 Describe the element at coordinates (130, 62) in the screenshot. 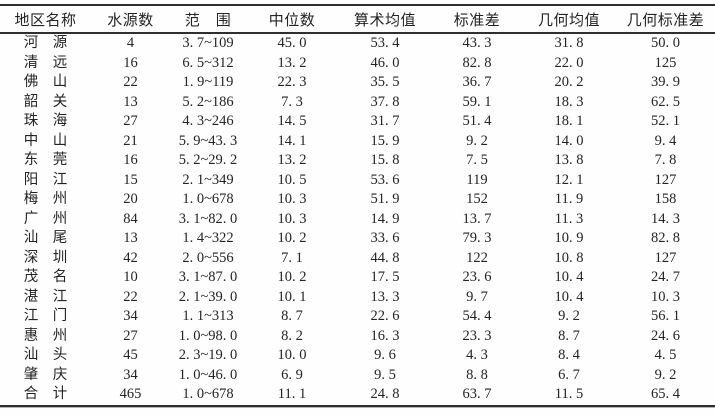

I see `value-cell: 16` at that location.